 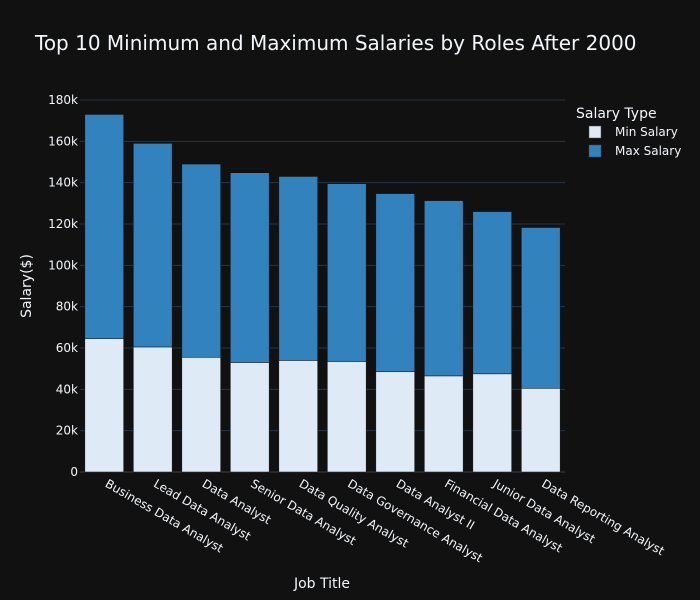 I want to click on y-tick-label: 40k, so click(x=67, y=389).